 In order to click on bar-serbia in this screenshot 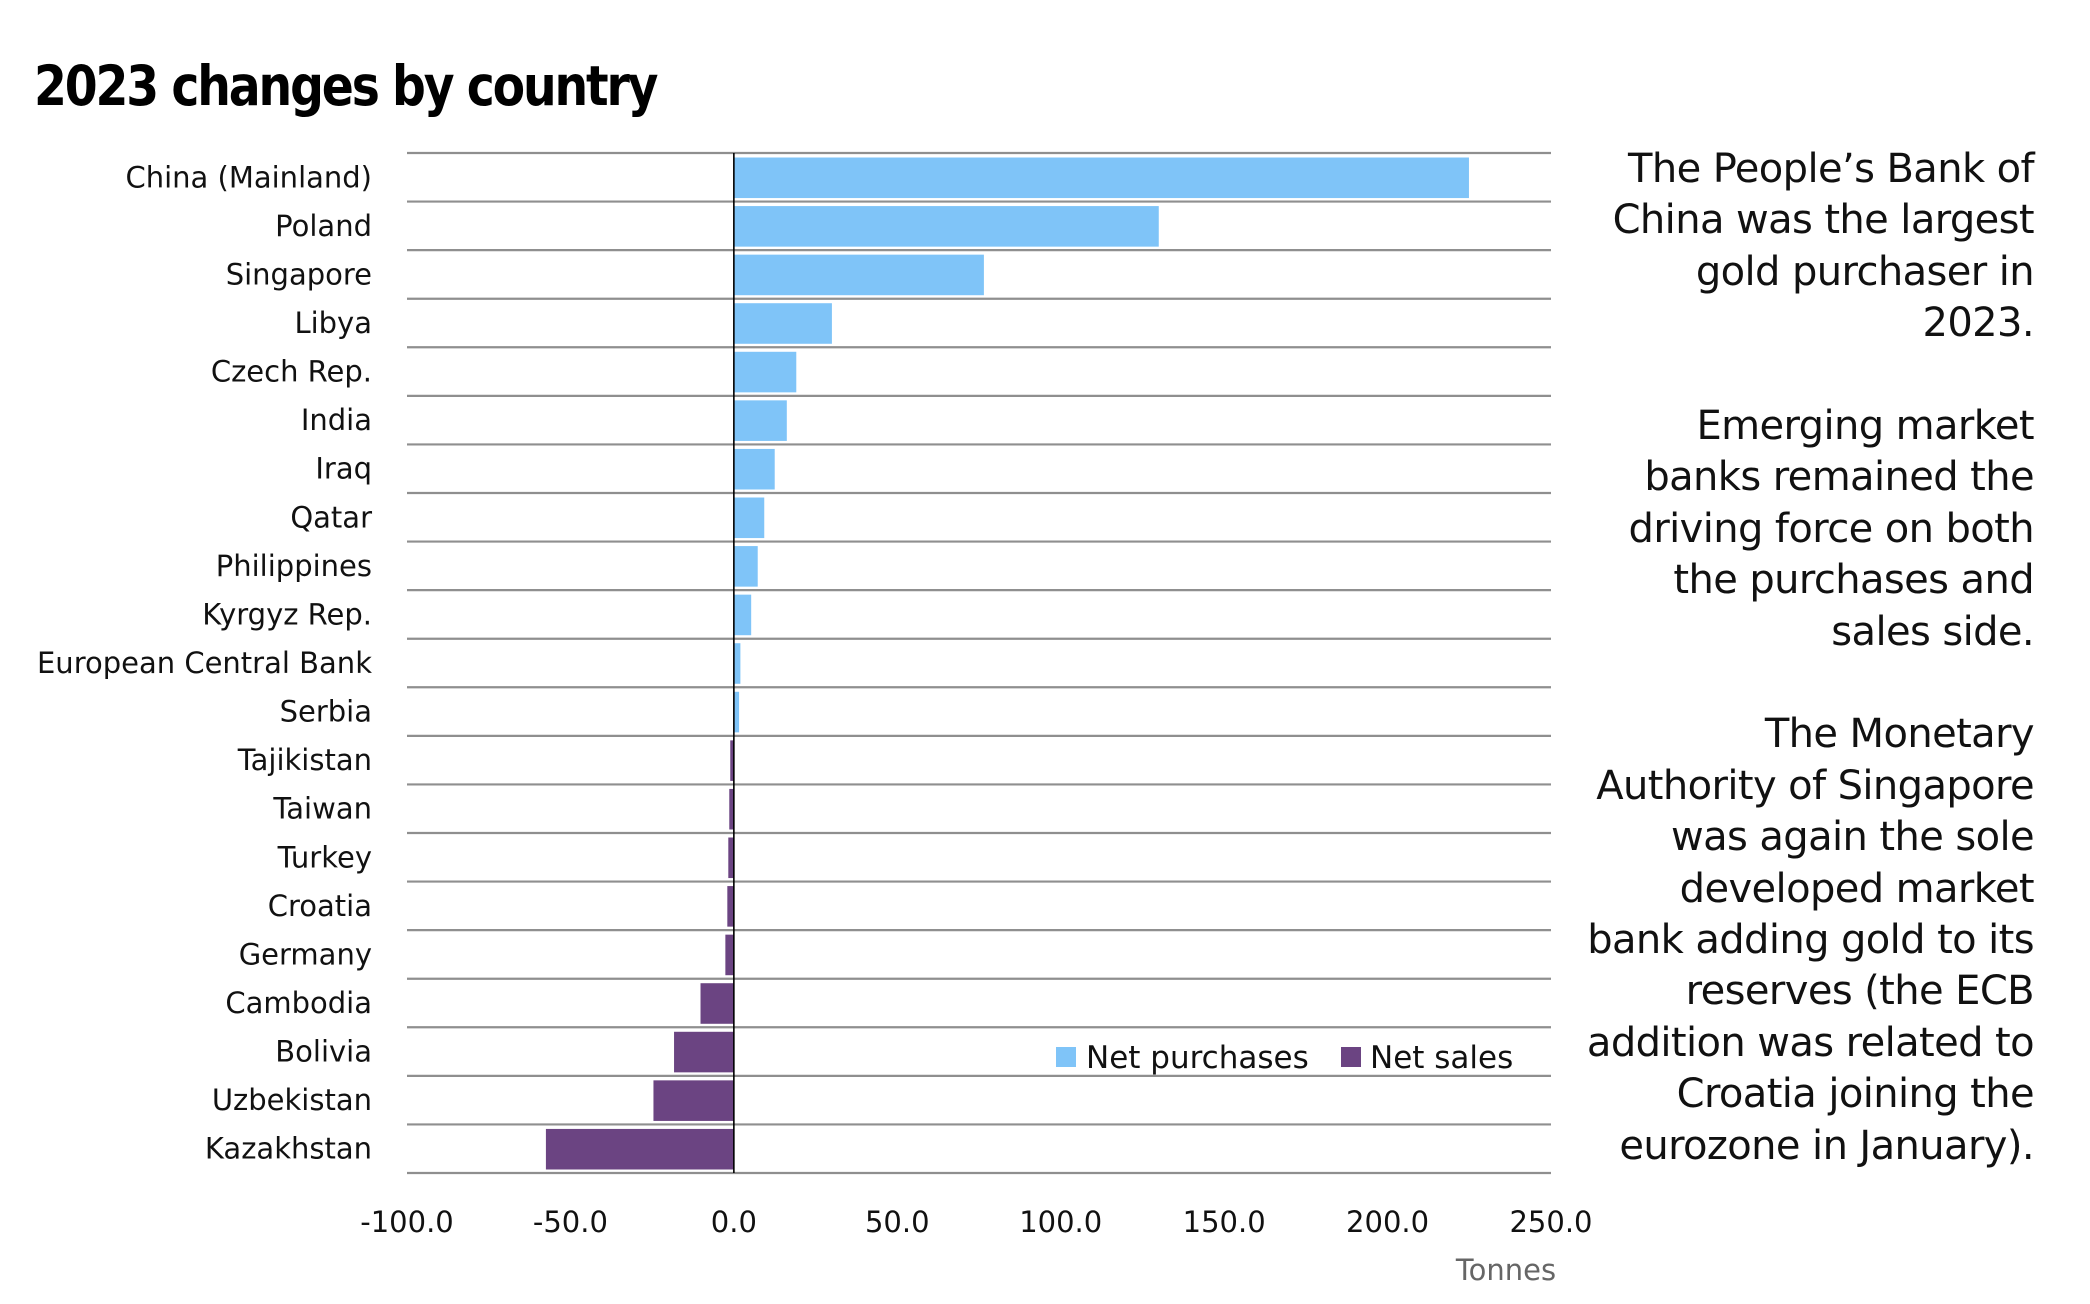, I will do `click(736, 712)`.